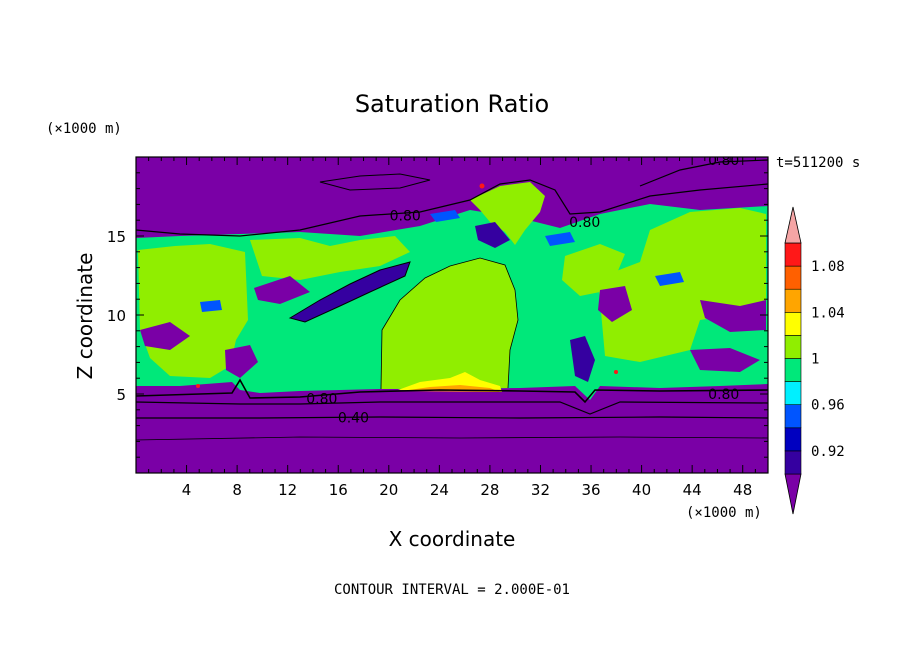 The width and height of the screenshot is (904, 654). Describe the element at coordinates (540, 490) in the screenshot. I see `x-tick-label: 32` at that location.